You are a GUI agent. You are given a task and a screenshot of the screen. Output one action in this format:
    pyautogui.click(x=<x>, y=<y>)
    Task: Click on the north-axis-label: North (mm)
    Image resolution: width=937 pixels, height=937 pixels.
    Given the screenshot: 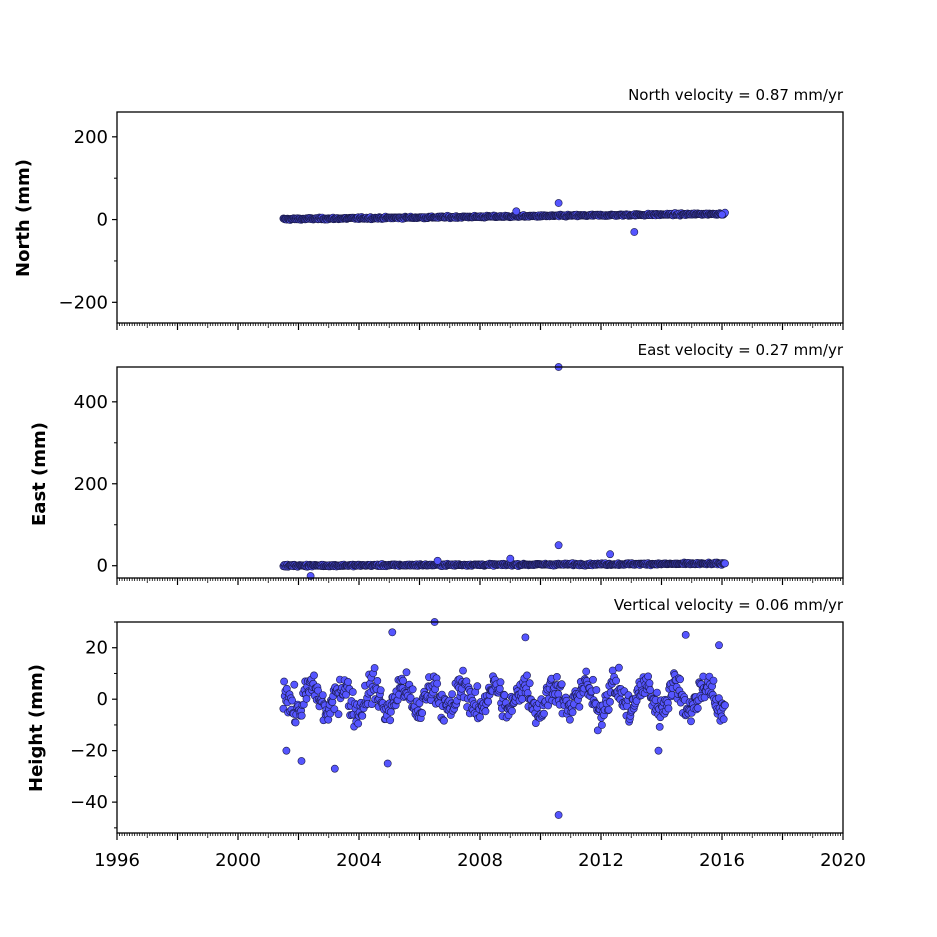 What is the action you would take?
    pyautogui.click(x=23, y=218)
    